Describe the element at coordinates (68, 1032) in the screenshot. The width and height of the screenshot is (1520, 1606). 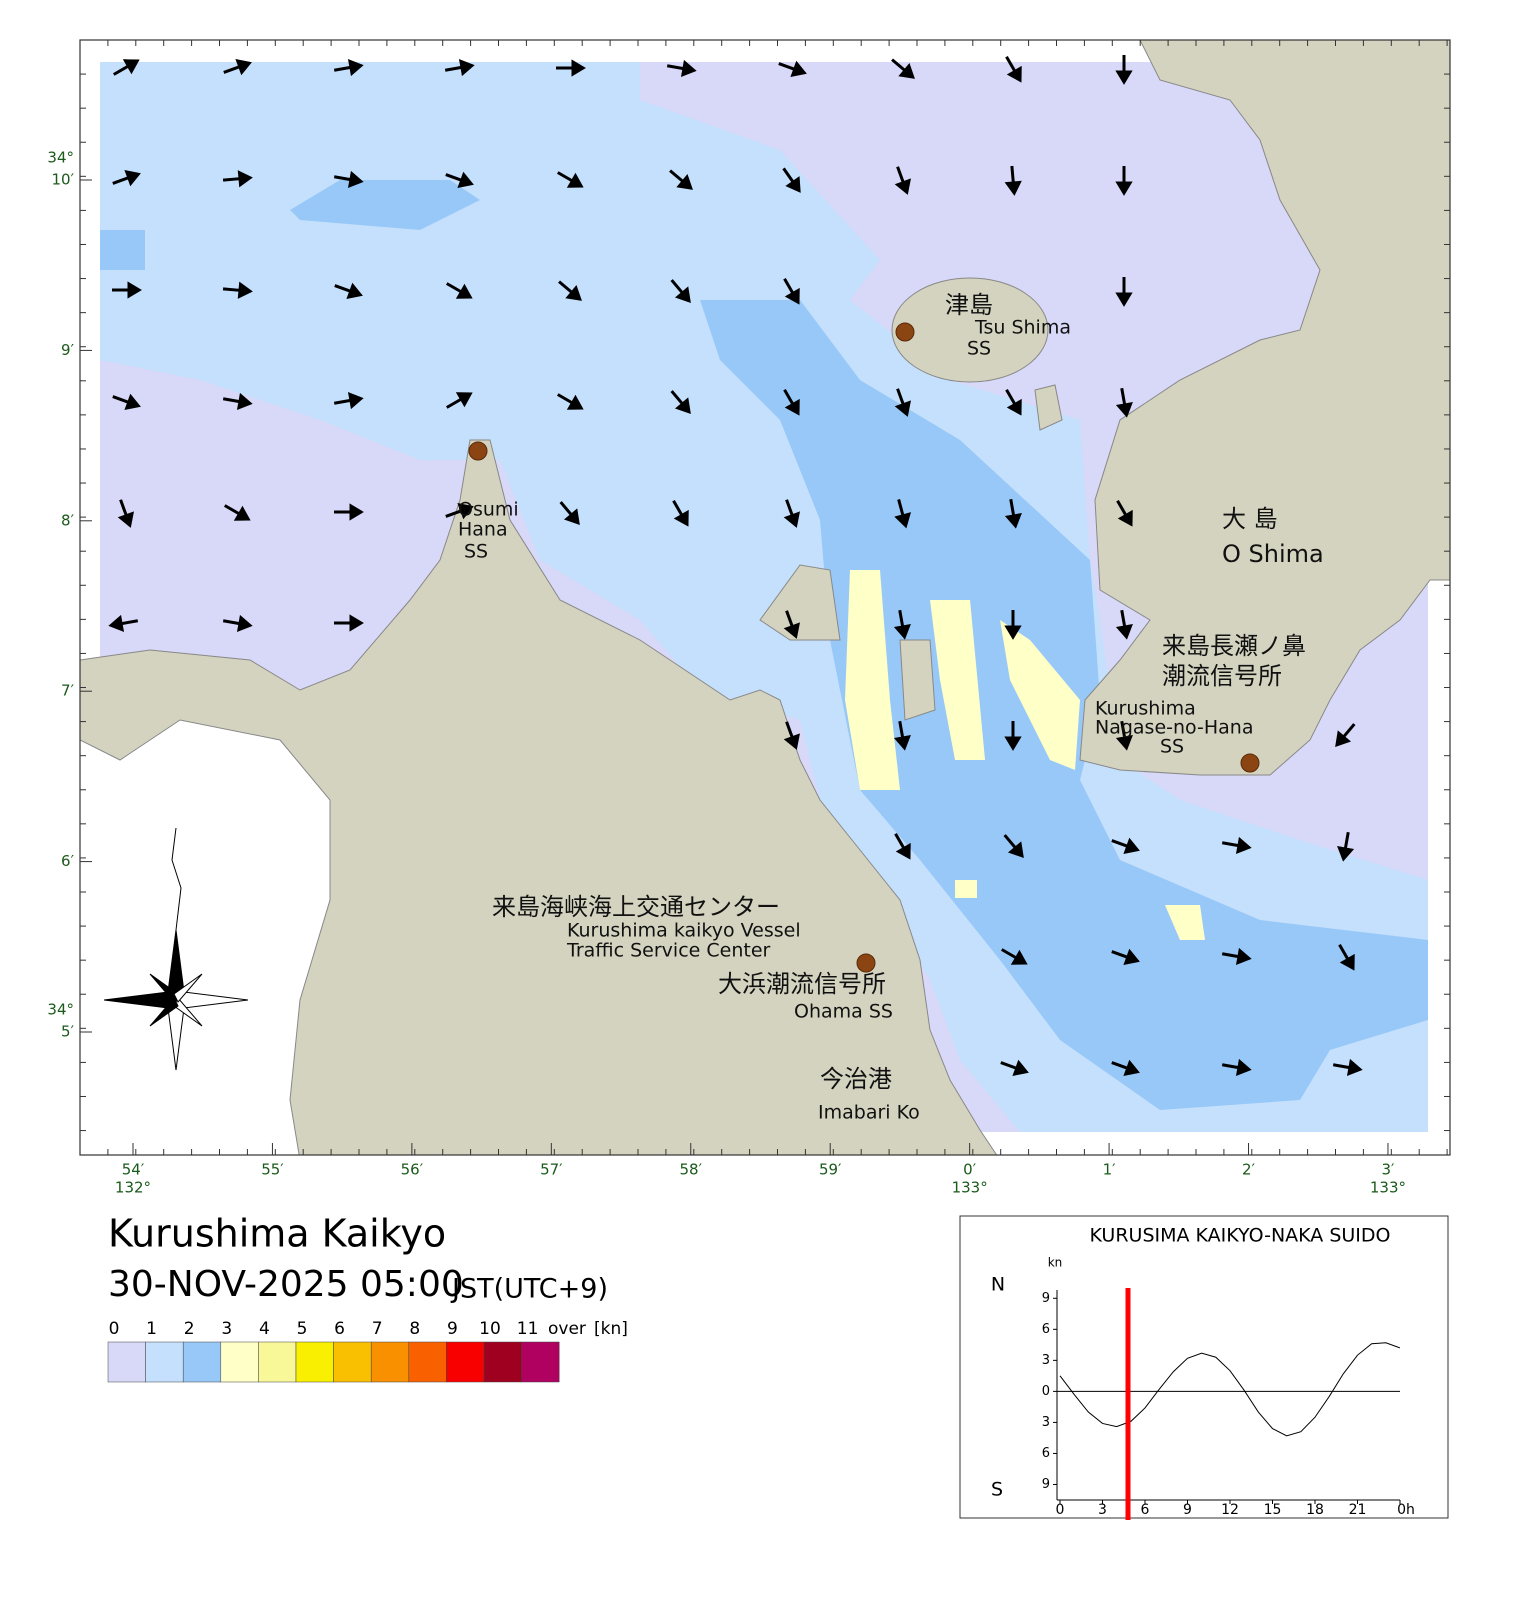
I see `lat-label: 5′` at that location.